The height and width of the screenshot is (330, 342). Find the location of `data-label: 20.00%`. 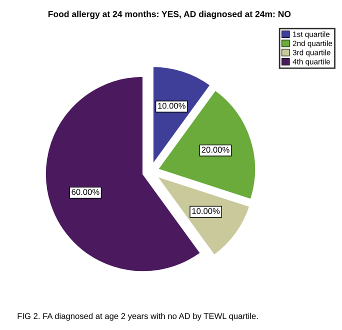

data-label: 20.00% is located at coordinates (216, 149).